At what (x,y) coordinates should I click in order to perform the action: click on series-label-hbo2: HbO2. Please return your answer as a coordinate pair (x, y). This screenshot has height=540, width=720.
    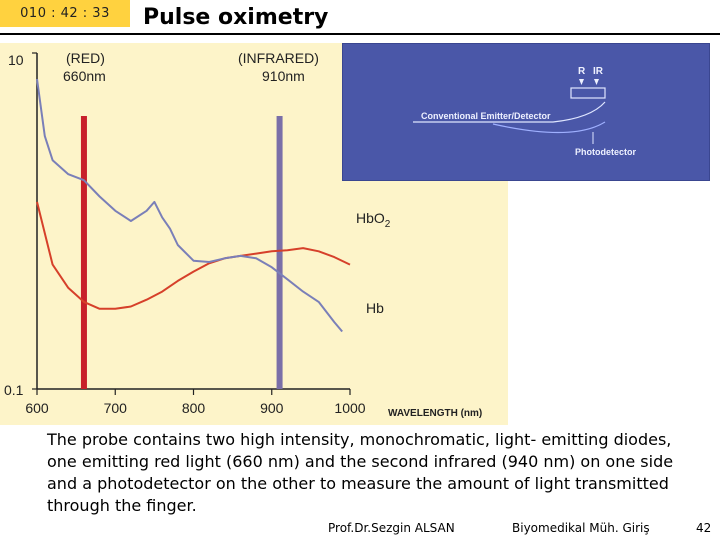
    Looking at the image, I should click on (373, 220).